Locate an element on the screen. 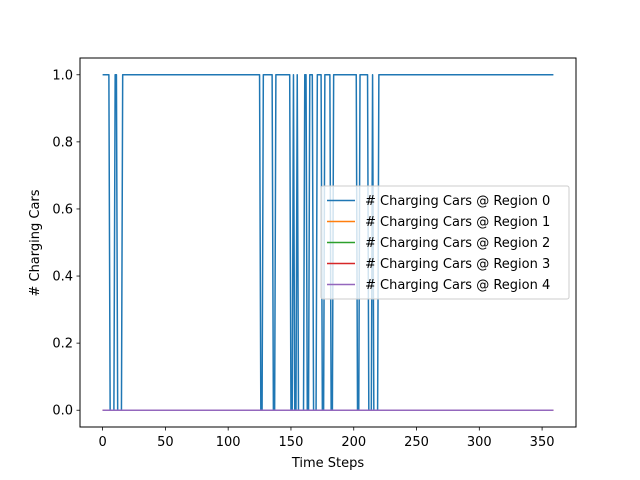 Image resolution: width=640 pixels, height=480 pixels. legend-box is located at coordinates (445, 242).